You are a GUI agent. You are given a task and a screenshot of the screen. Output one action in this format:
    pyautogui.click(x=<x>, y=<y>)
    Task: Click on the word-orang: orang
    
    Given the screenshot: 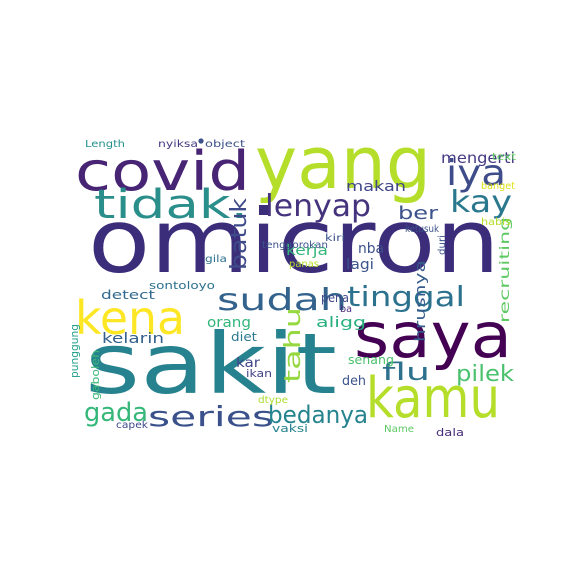 What is the action you would take?
    pyautogui.click(x=229, y=323)
    